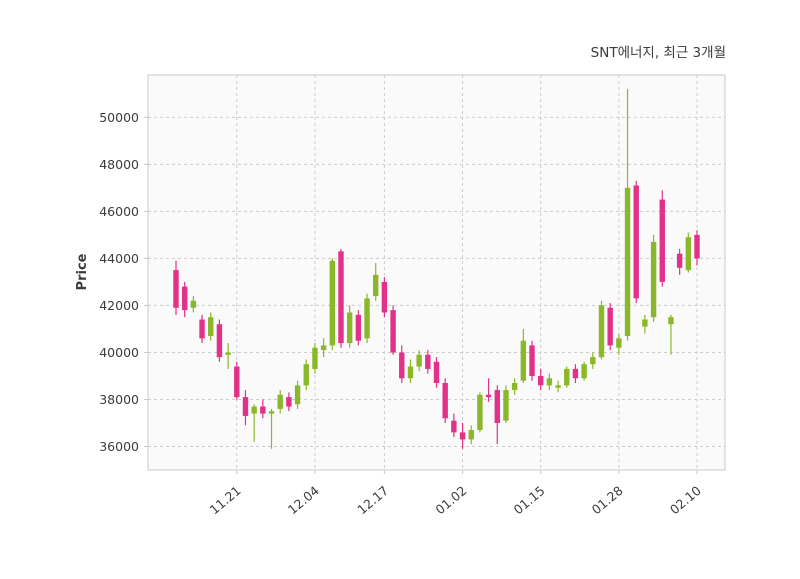  Describe the element at coordinates (119, 399) in the screenshot. I see `y-tick-label: 38000` at that location.